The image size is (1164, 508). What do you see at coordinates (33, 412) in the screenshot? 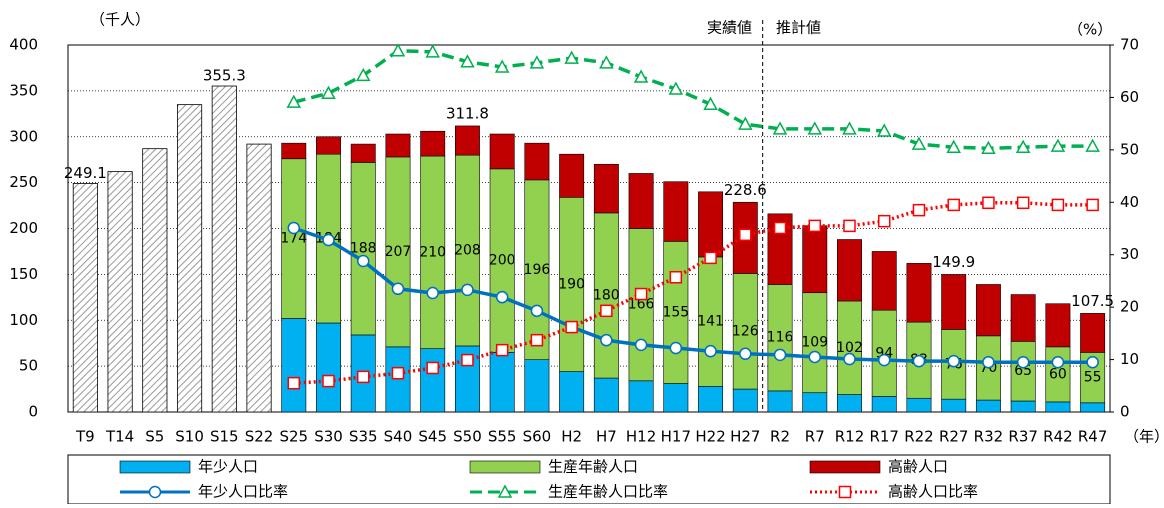
I see `y-tick-label: 0` at bounding box center [33, 412].